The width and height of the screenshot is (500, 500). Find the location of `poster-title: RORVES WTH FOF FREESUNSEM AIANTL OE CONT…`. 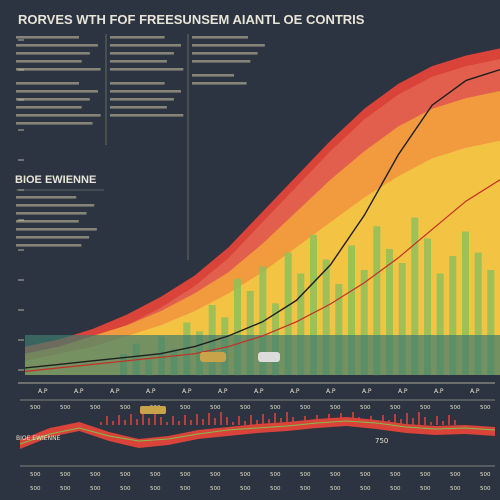

poster-title: RORVES WTH FOF FREESUNSEM AIANTL OE CONT… is located at coordinates (191, 19).